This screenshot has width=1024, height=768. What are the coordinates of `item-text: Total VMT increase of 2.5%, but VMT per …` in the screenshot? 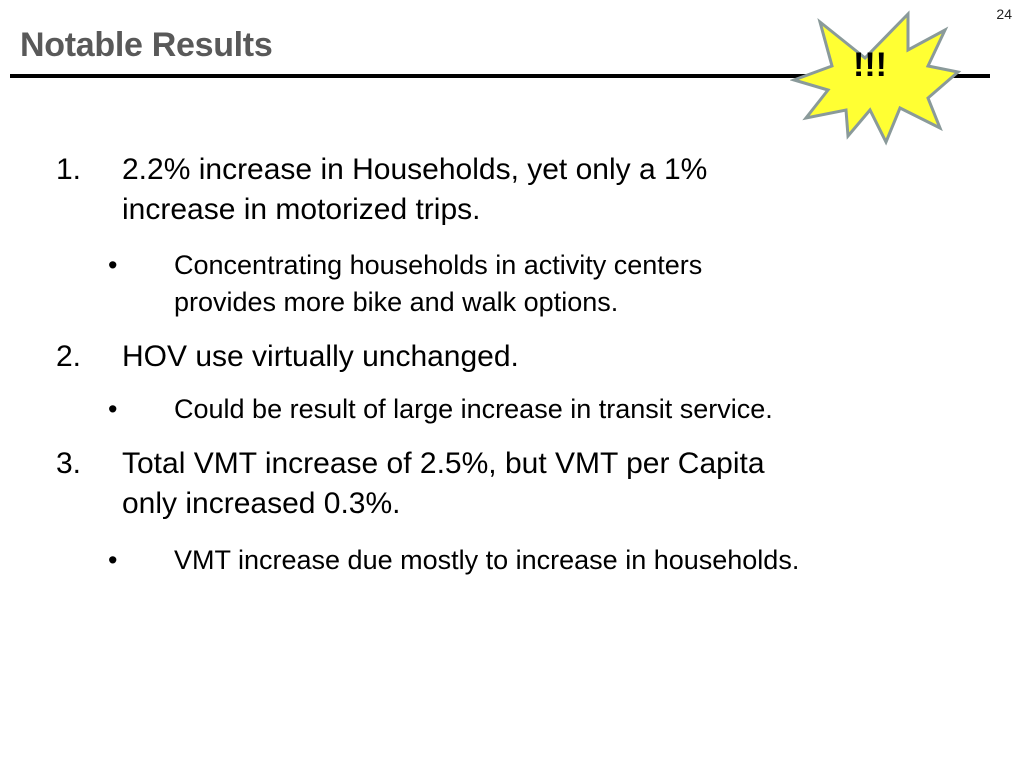 It's located at (542, 484).